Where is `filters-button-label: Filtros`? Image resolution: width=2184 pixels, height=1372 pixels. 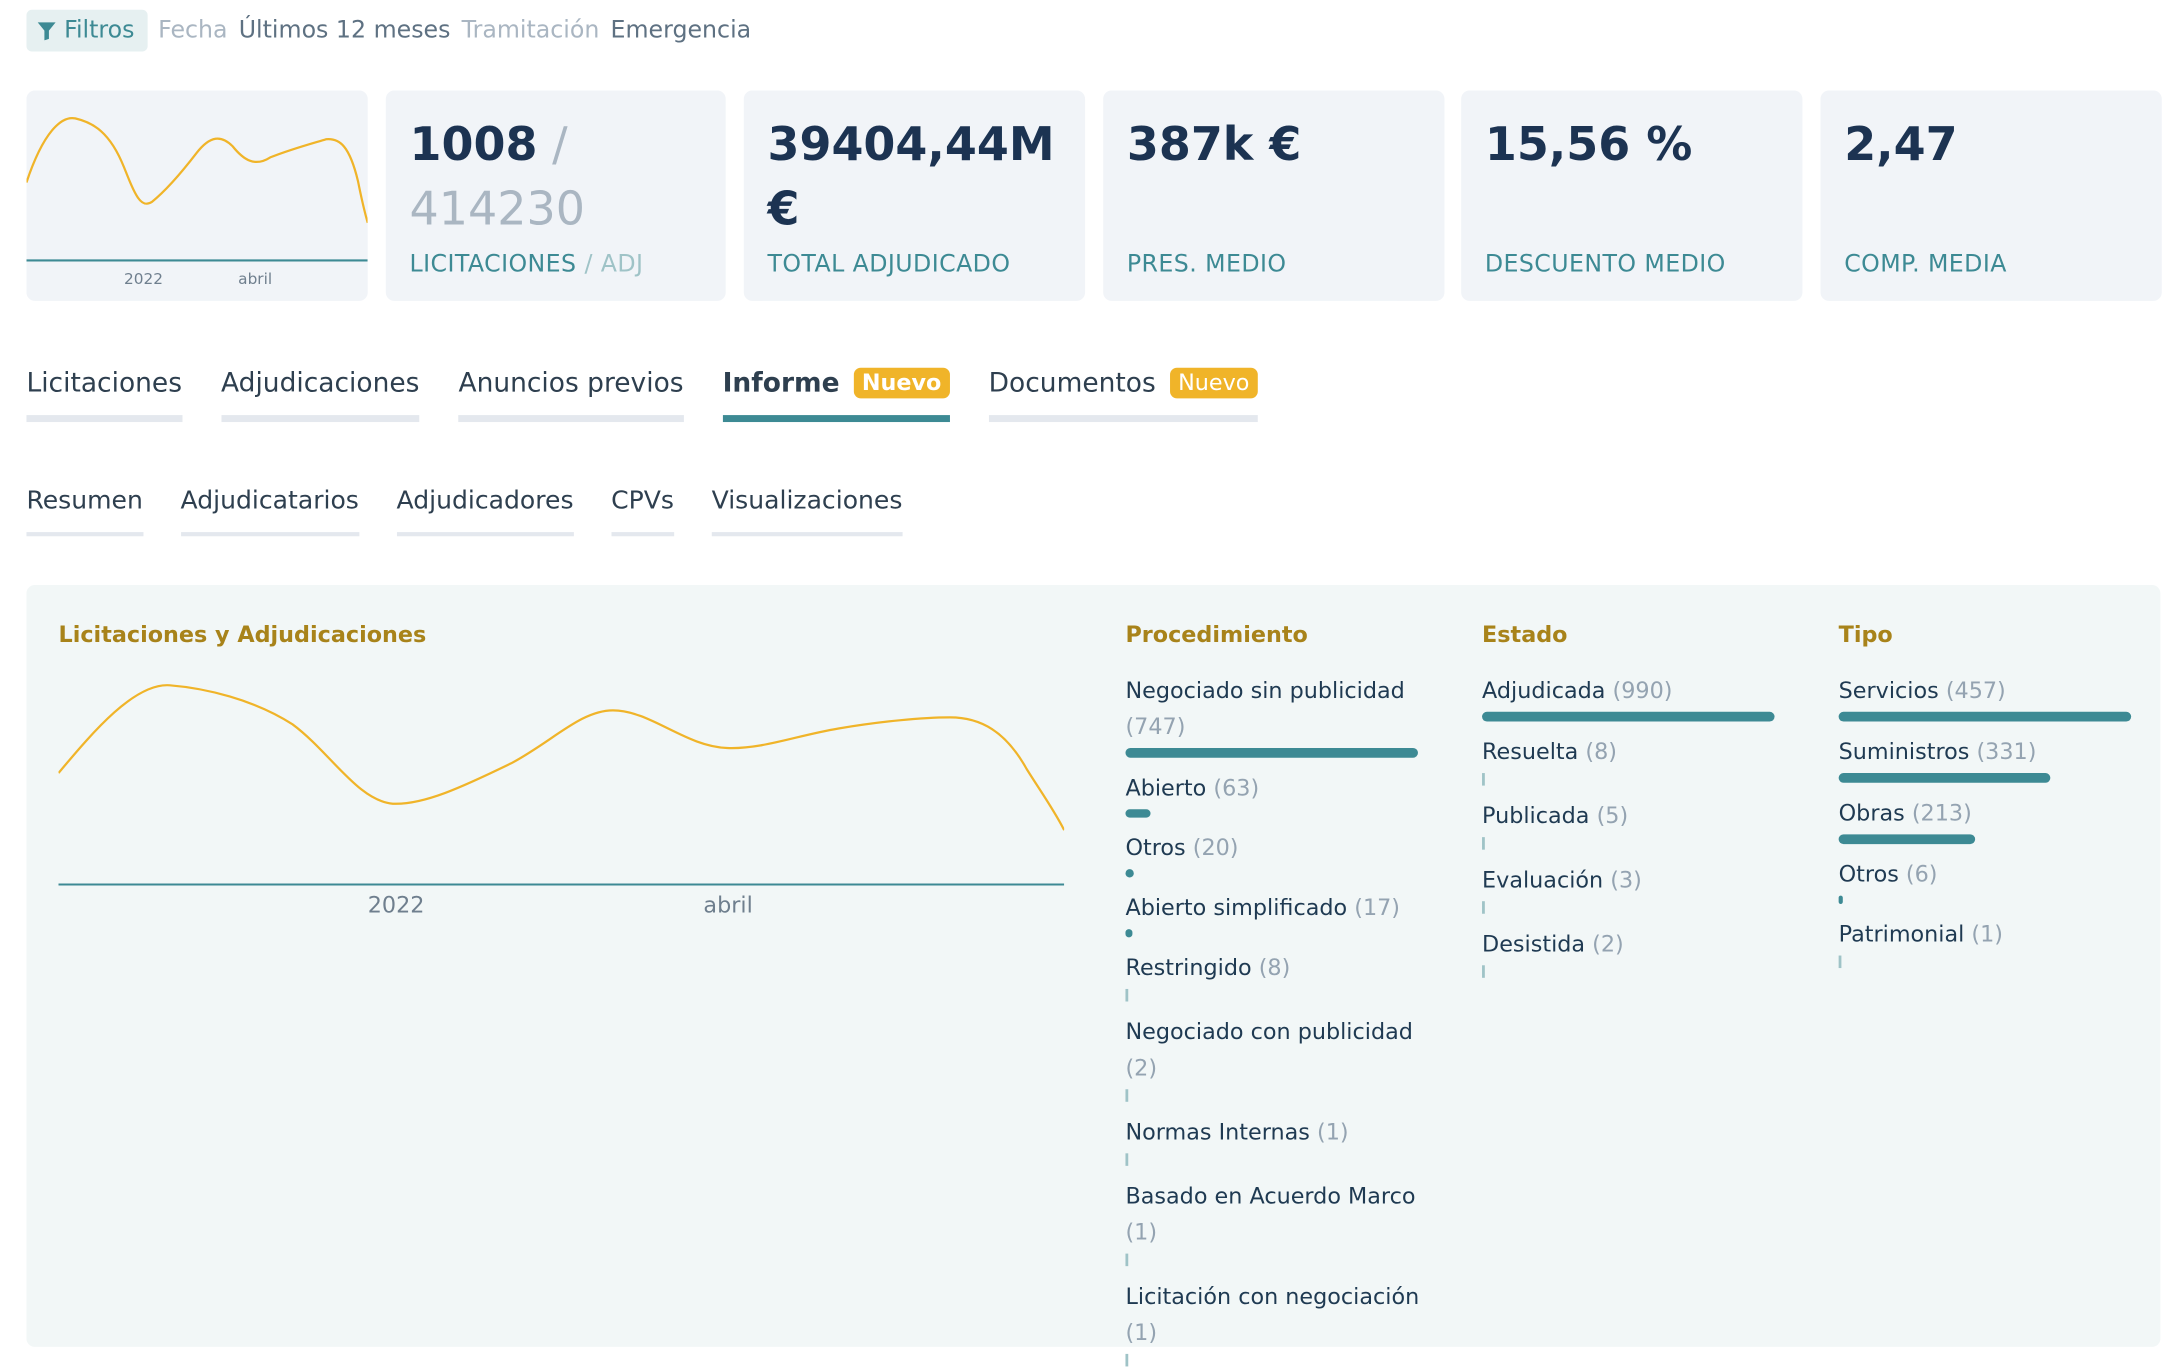
filters-button-label: Filtros is located at coordinates (99, 30).